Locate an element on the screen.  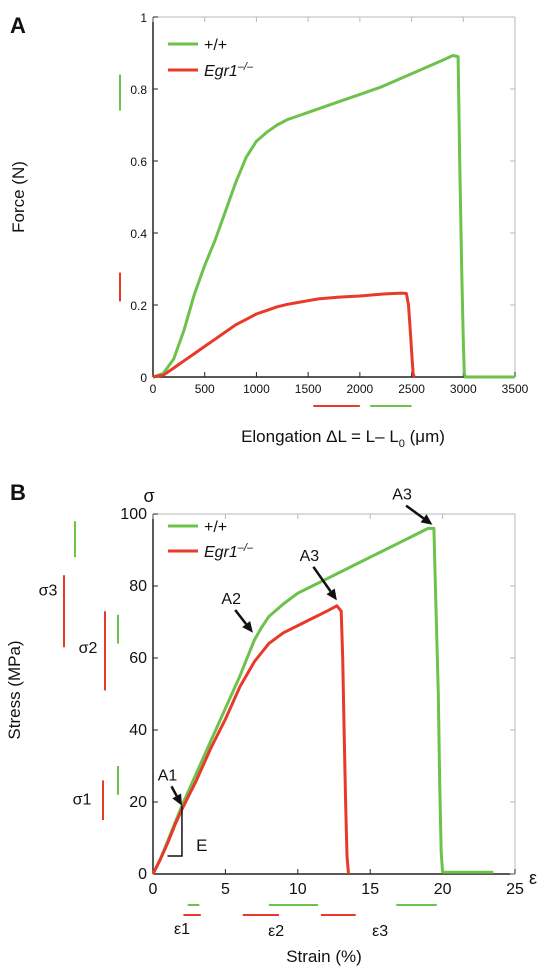
x-tick-label: 5 is located at coordinates (225, 889).